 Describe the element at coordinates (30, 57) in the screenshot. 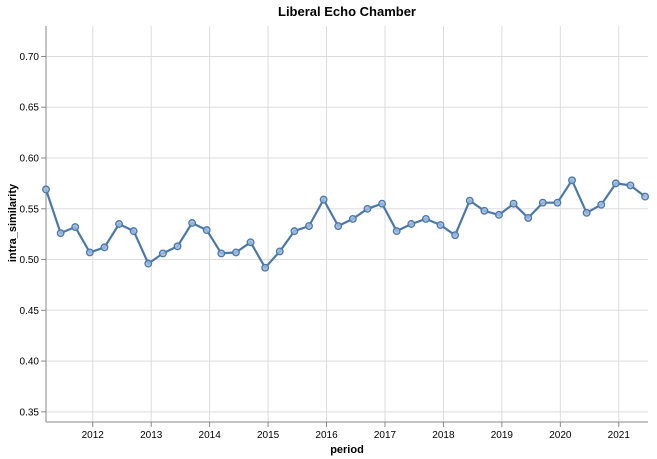

I see `y-tick-label: 0.70` at that location.